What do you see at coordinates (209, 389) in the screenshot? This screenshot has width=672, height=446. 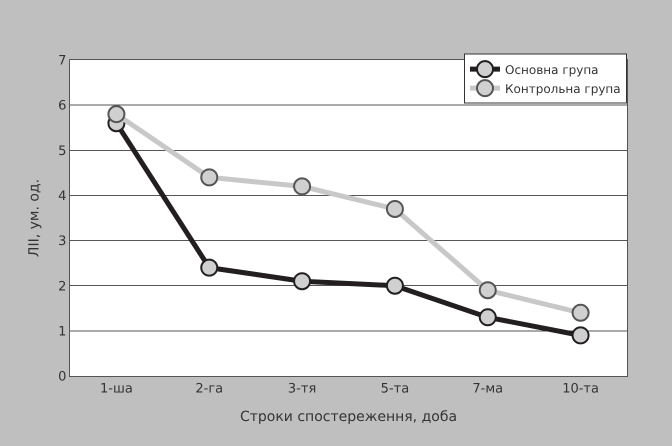 I see `x-tick-label: 2-га` at bounding box center [209, 389].